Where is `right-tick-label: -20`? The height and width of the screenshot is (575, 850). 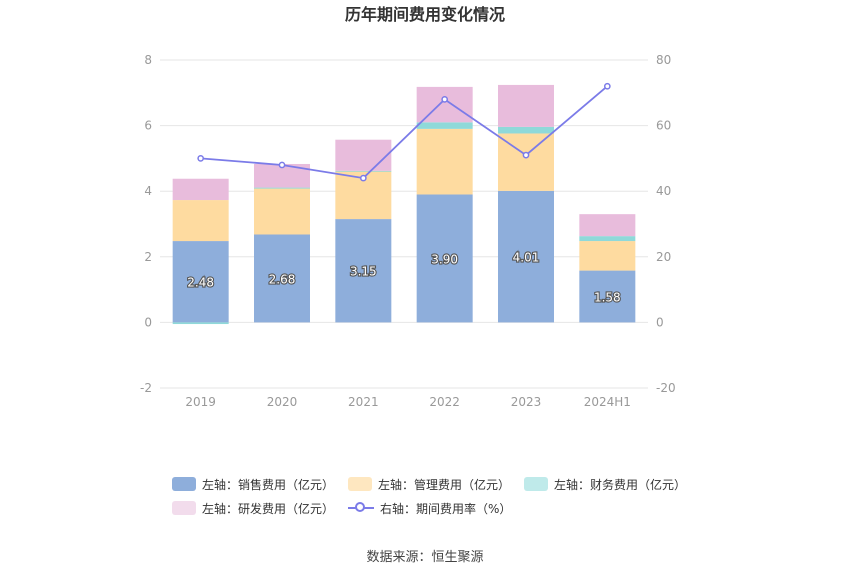 right-tick-label: -20 is located at coordinates (666, 388).